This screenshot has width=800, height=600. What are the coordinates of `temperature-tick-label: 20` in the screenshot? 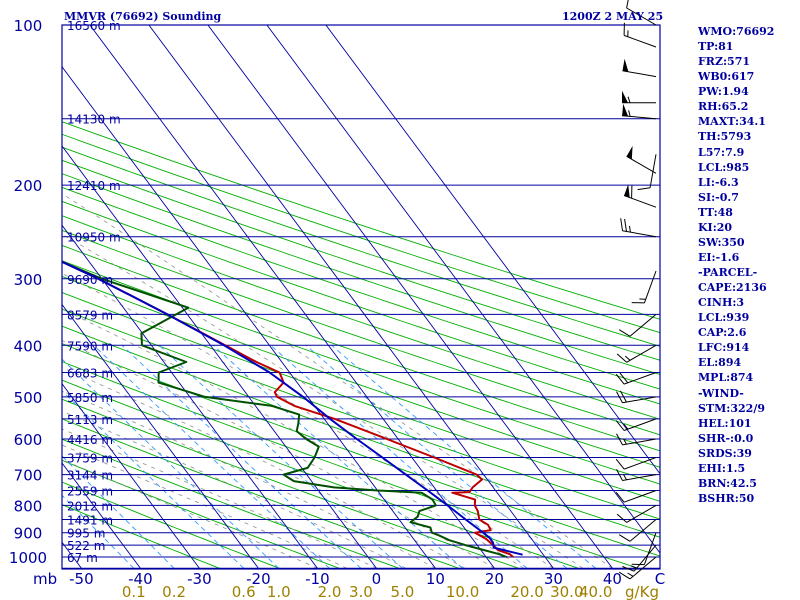 It's located at (494, 579).